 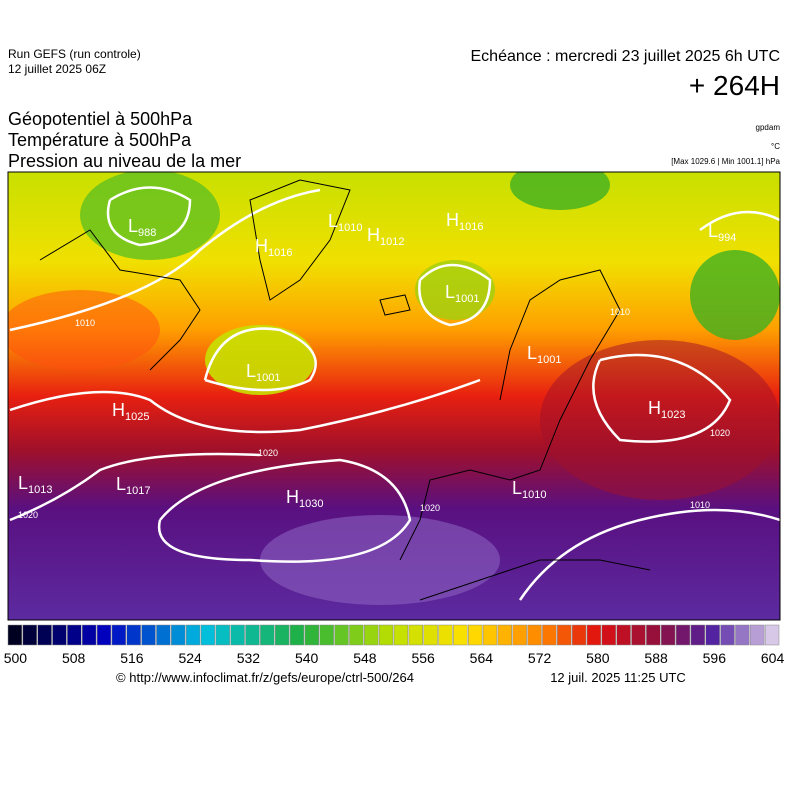 I want to click on pressure-center: L1010, so click(x=529, y=489).